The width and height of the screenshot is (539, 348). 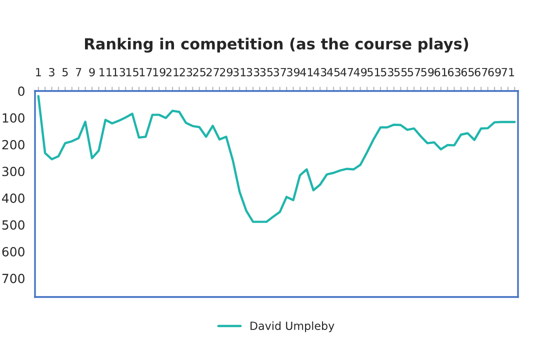 I want to click on chart-title: Ranking in competition (as the course plays), so click(x=276, y=45).